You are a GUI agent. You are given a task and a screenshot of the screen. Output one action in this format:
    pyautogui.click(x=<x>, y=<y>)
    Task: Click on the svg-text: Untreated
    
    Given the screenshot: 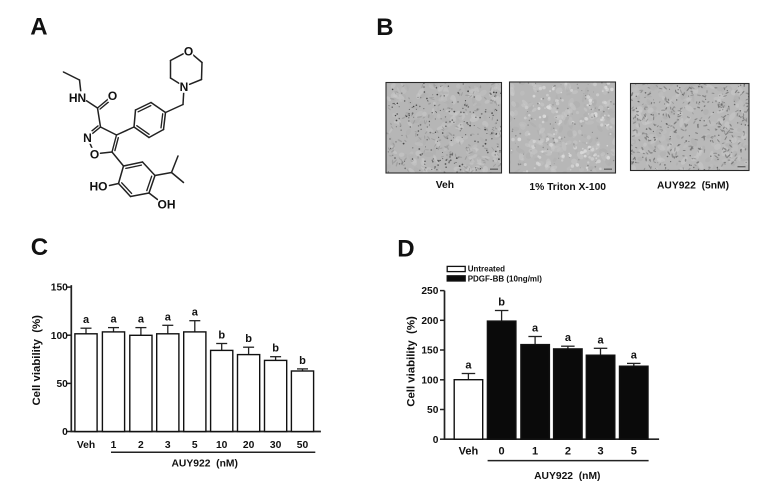 What is the action you would take?
    pyautogui.click(x=486, y=269)
    